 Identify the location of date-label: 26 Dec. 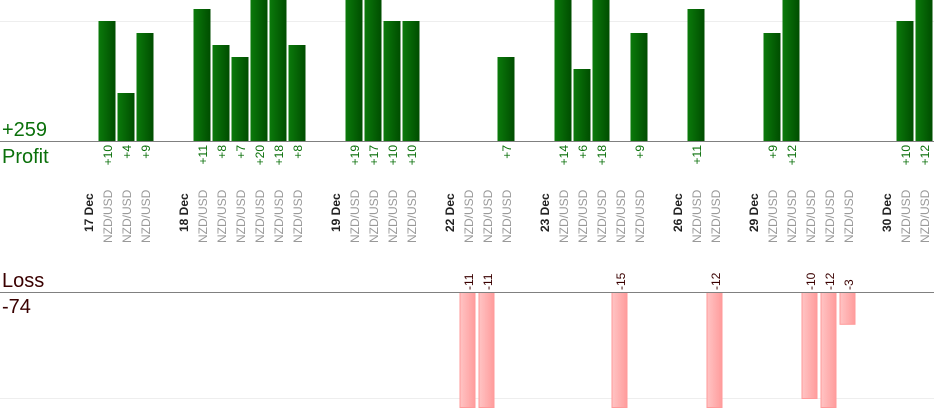
(678, 212).